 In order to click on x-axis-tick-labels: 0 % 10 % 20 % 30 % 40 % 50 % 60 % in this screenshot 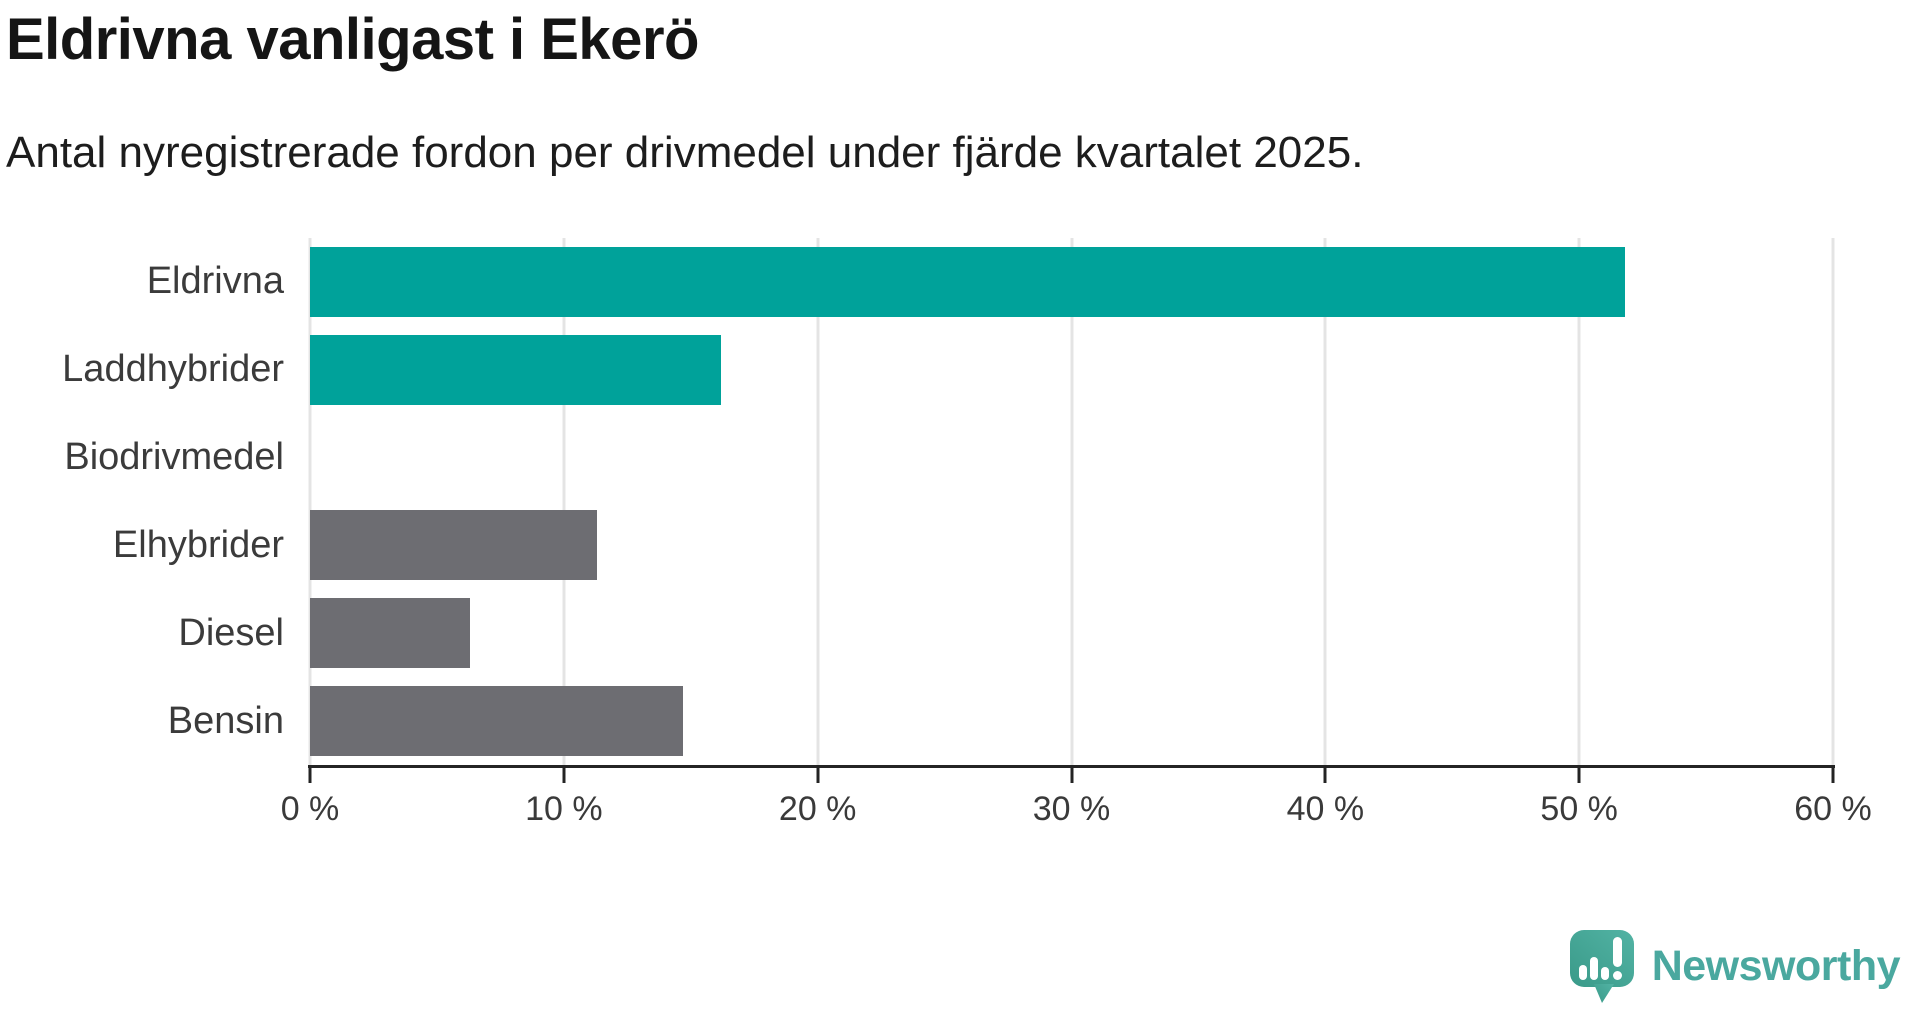, I will do `click(1076, 812)`.